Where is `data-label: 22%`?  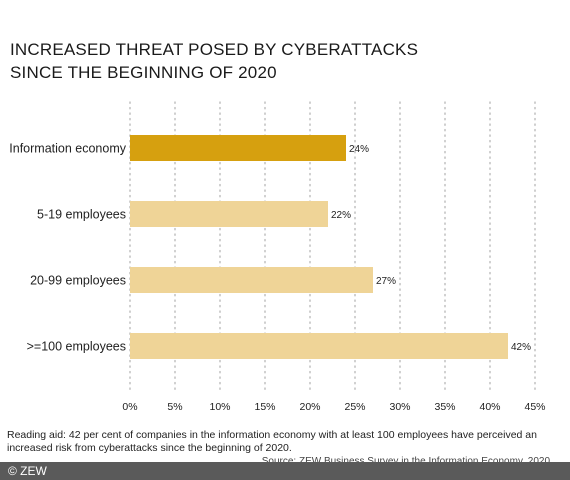
data-label: 22% is located at coordinates (341, 215).